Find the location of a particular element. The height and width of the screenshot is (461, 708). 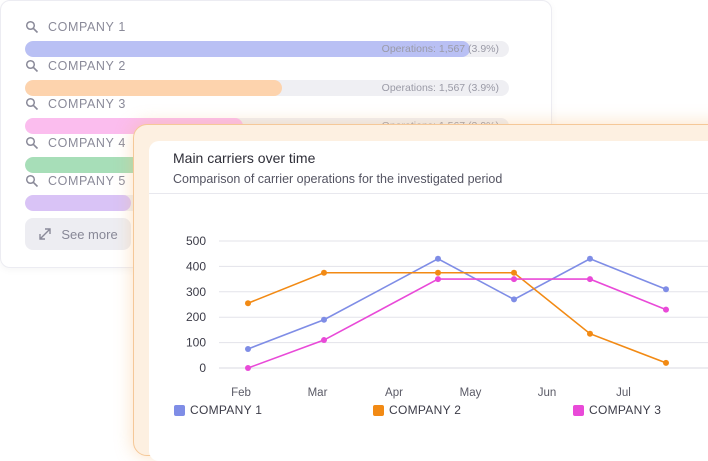

y-tick-label: 400 is located at coordinates (196, 266).